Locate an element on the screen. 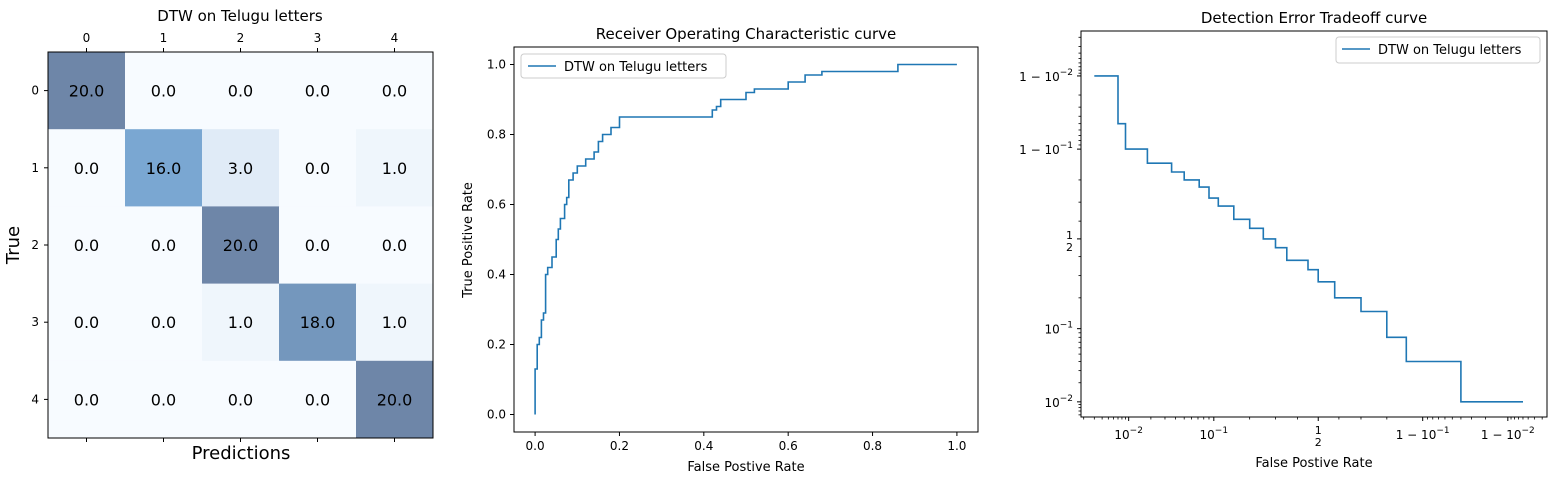 This screenshot has width=1566, height=484. roc-ytick-label: 0.4 is located at coordinates (496, 275).